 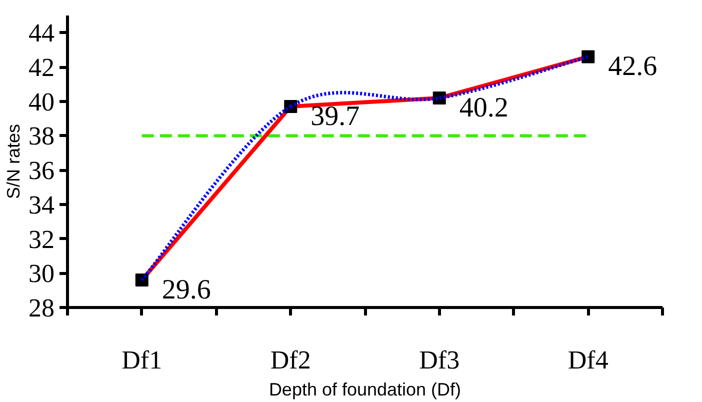 I want to click on y-tick-label: 40, so click(x=41, y=101).